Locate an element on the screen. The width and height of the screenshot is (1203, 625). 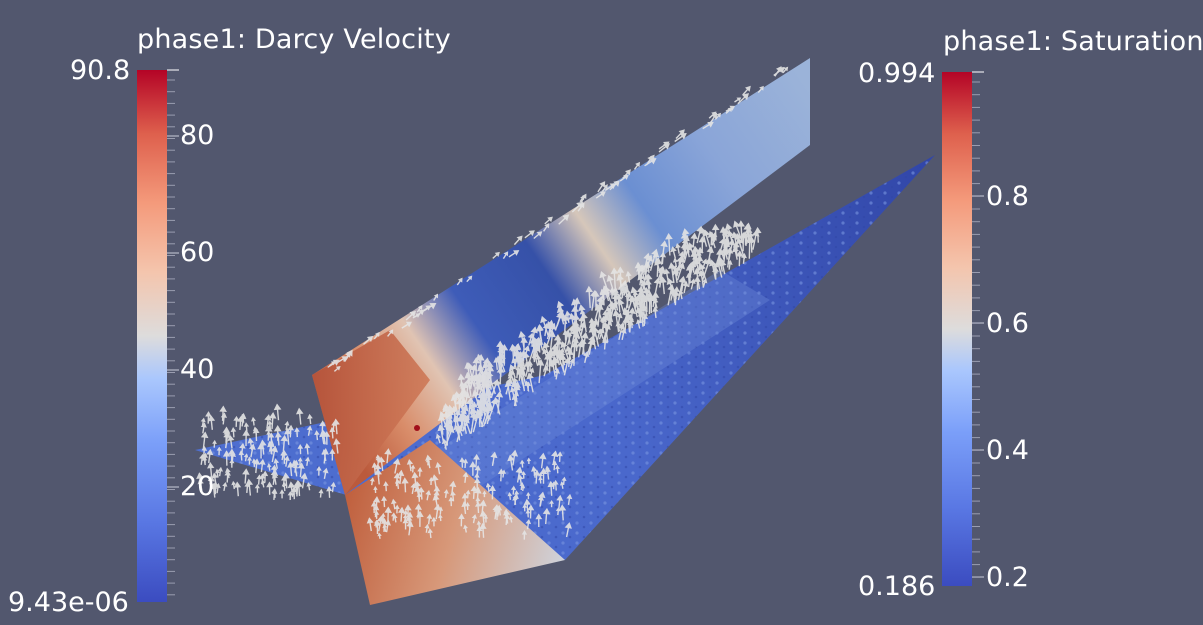
velocity-colorbar-title: phase1: Darcy Velocity is located at coordinates (294, 39).